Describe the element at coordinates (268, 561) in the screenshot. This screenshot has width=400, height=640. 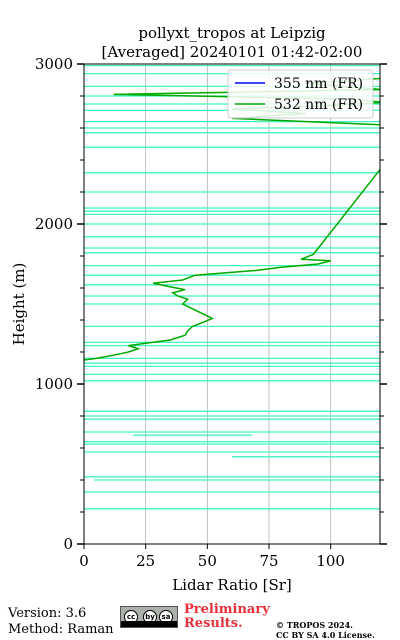
I see `x-tick-label: 75` at that location.